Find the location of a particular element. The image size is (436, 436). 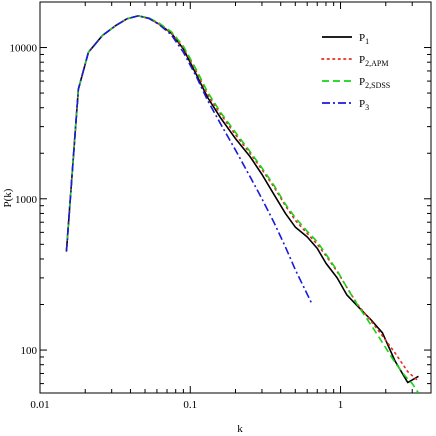

legend-label: P2,SDSS is located at coordinates (374, 83).